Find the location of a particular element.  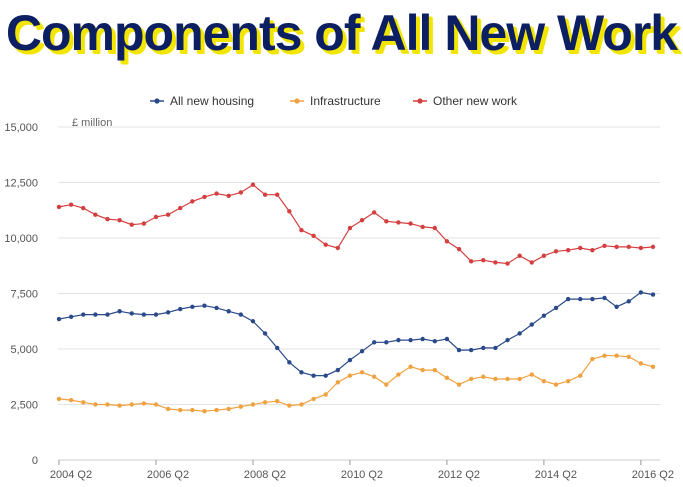

x-tick-label: 2012 Q2 is located at coordinates (459, 475).